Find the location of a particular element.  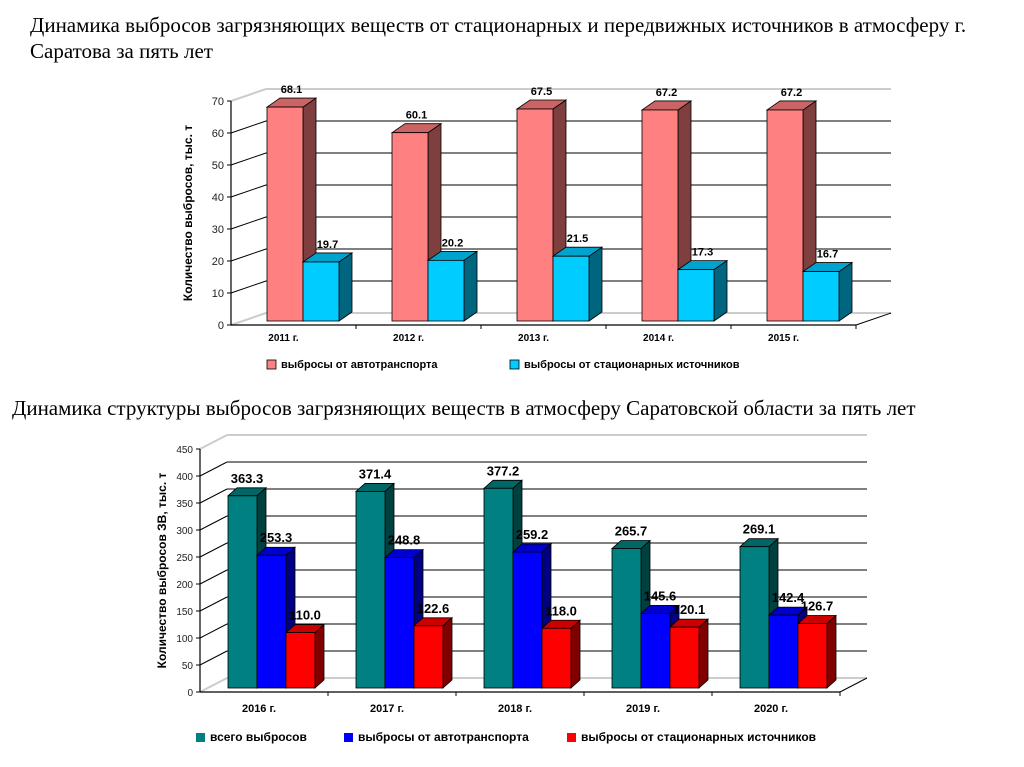

bar-2-2014г: 17.3 is located at coordinates (702, 284).